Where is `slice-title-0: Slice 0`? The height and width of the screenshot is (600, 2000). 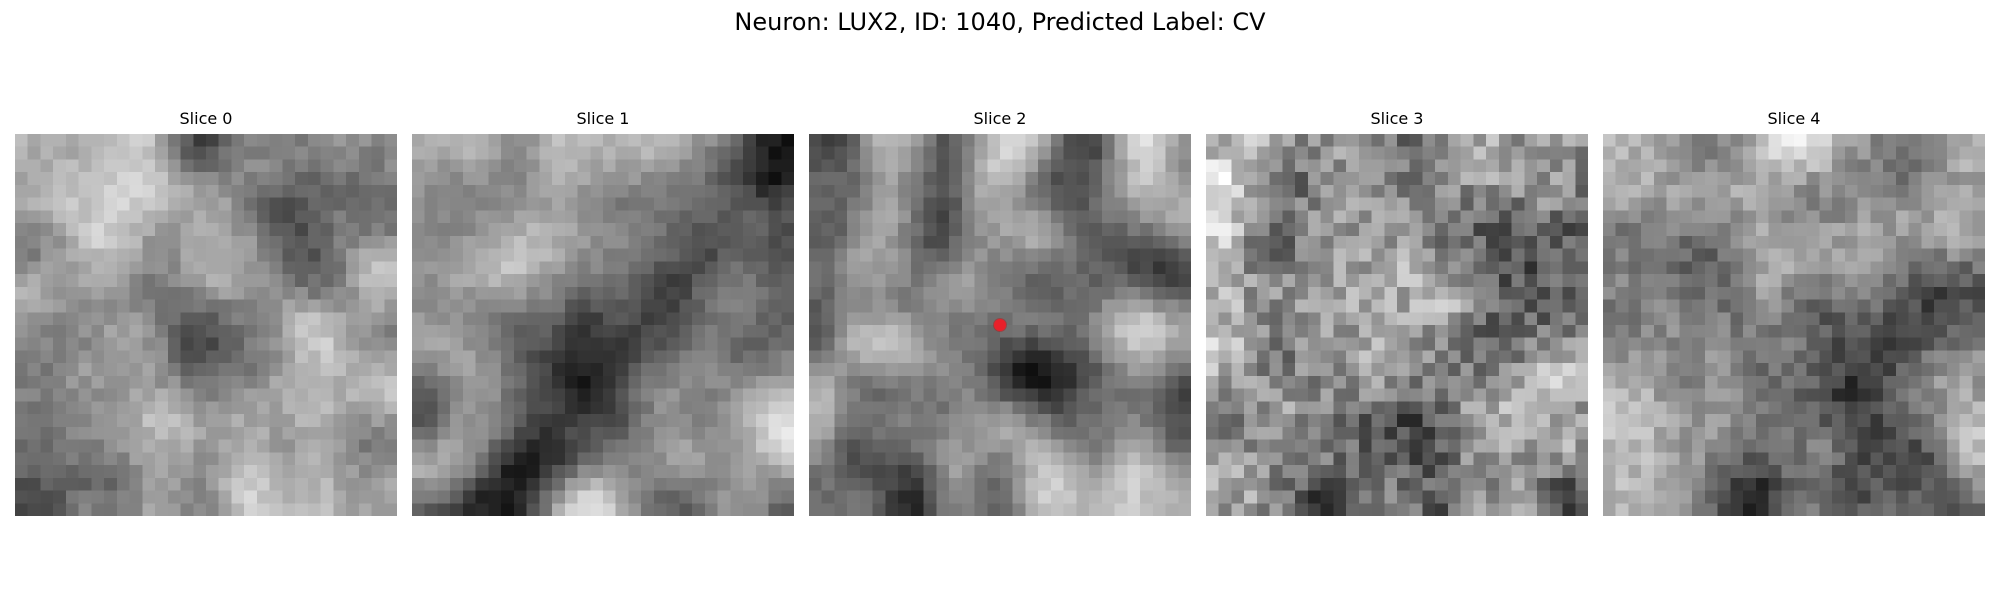 slice-title-0: Slice 0 is located at coordinates (206, 118).